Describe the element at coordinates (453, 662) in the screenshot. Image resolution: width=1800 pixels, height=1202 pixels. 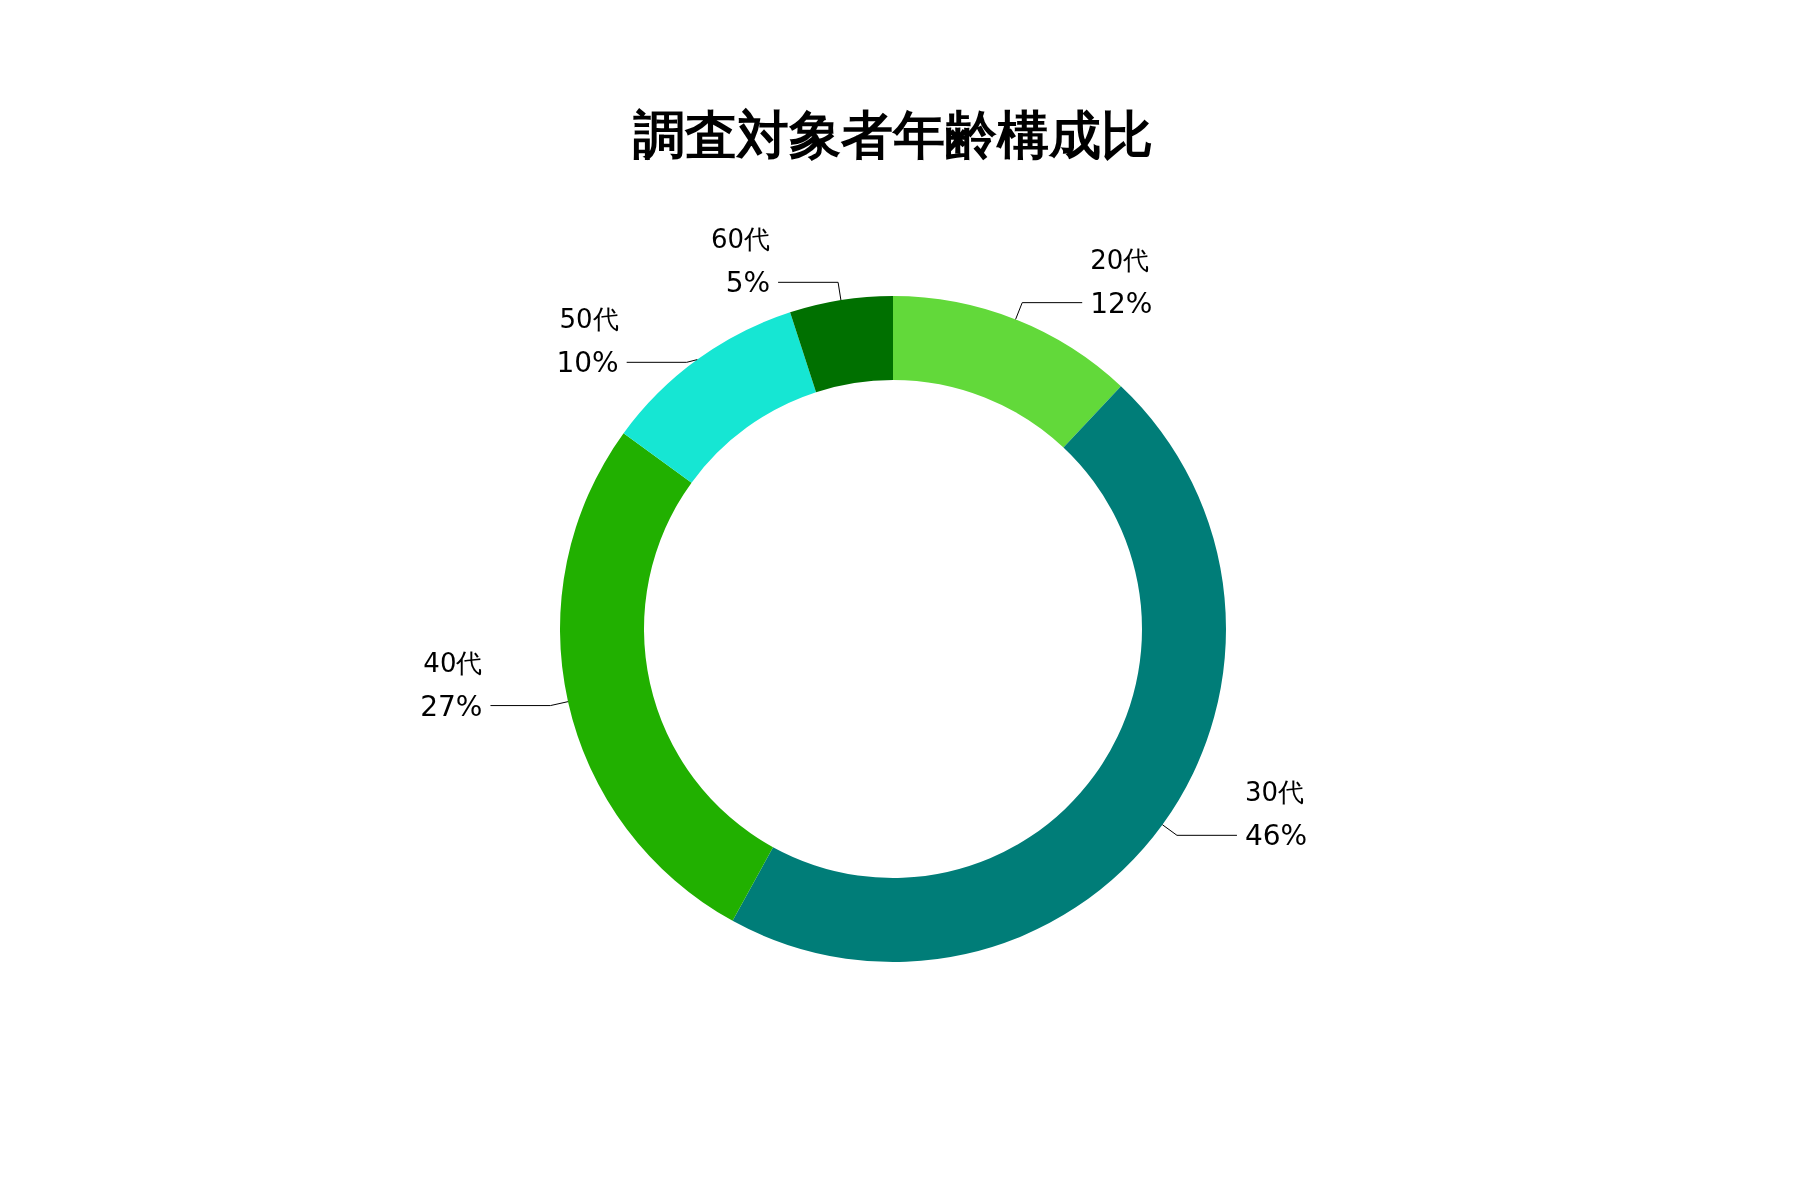
I see `slice-label: 40代` at that location.